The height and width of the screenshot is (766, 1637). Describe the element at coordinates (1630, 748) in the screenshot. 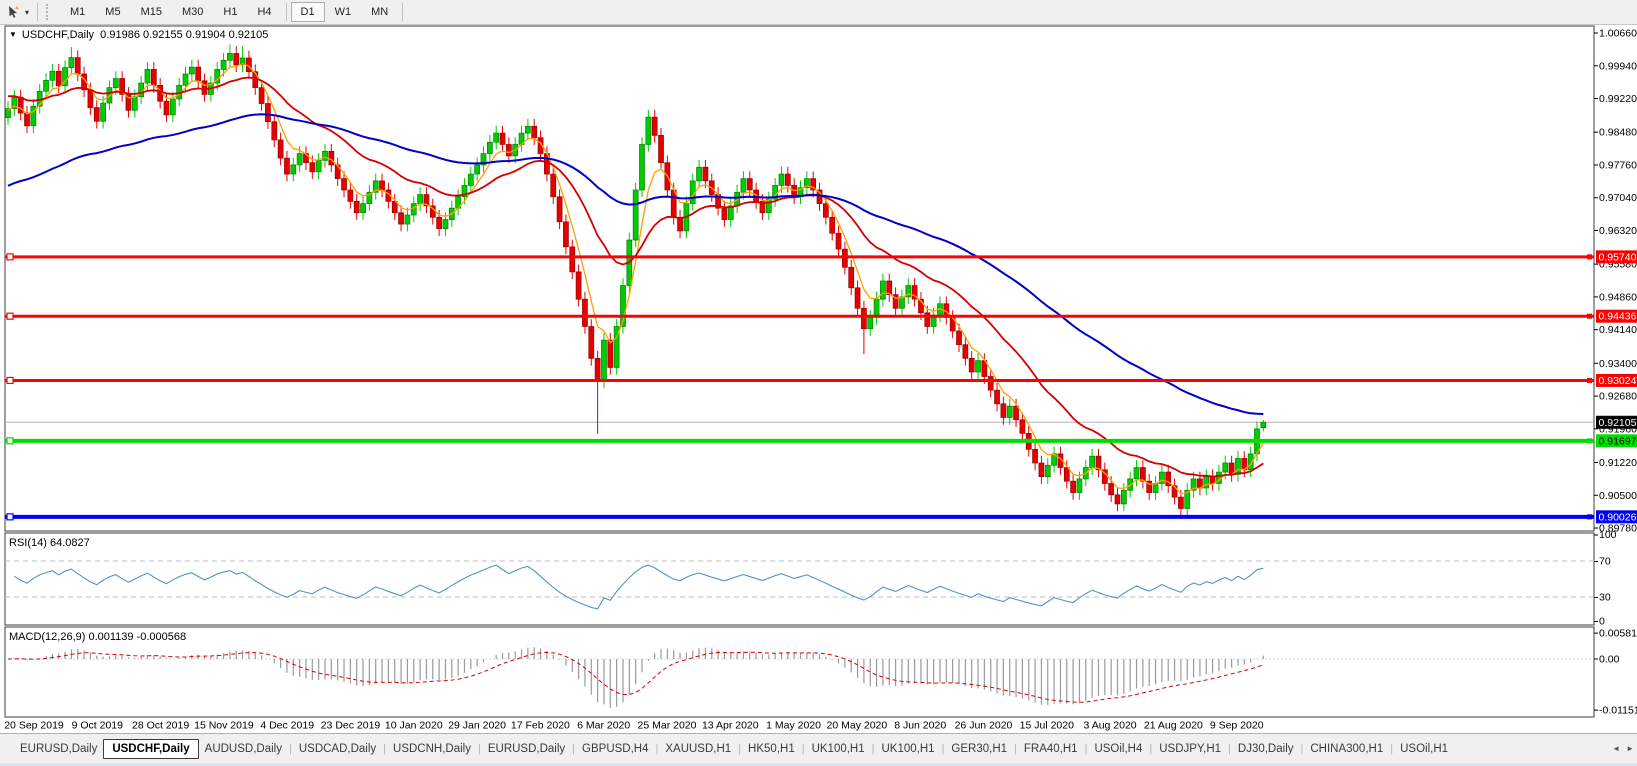

I see `tab-scroll-right-icon: ►` at that location.